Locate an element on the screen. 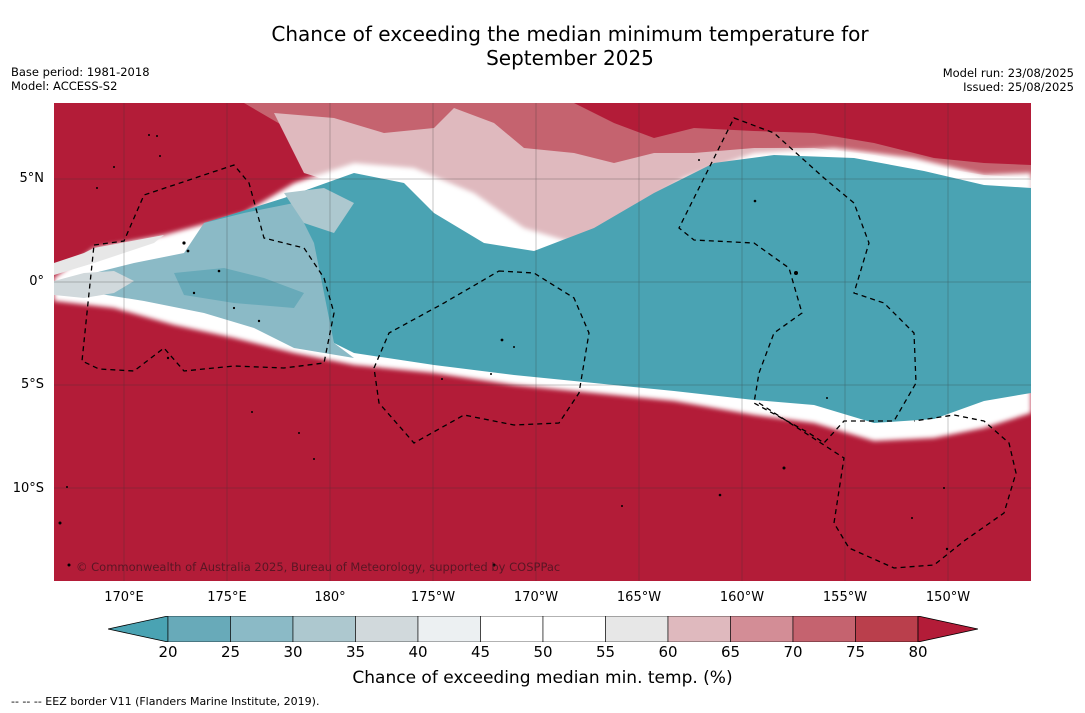 The image size is (1085, 713). lon-label-155w: 155°W is located at coordinates (845, 597).